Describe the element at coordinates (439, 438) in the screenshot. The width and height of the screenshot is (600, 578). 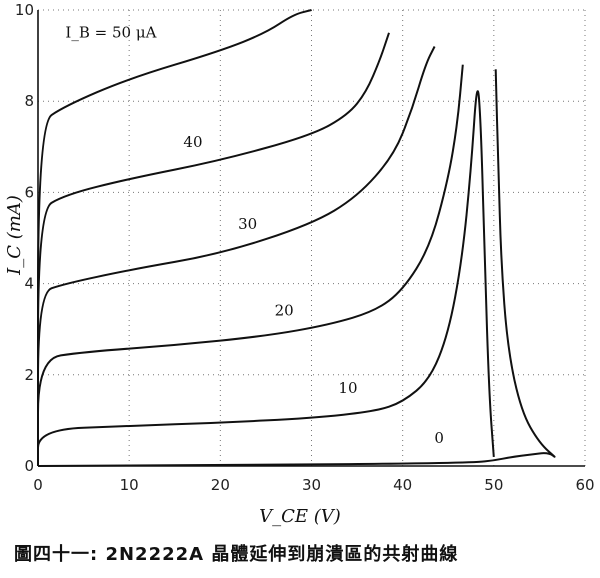
I see `curve-label-5: 0` at that location.